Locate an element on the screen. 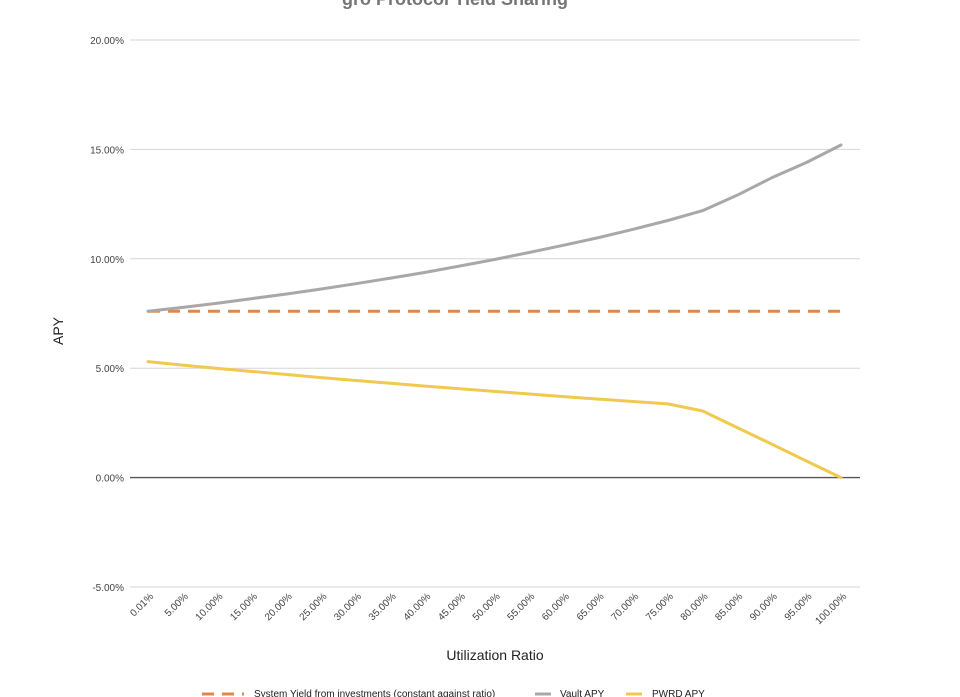 The image size is (960, 697). x-tick-label: 65.00% is located at coordinates (591, 607).